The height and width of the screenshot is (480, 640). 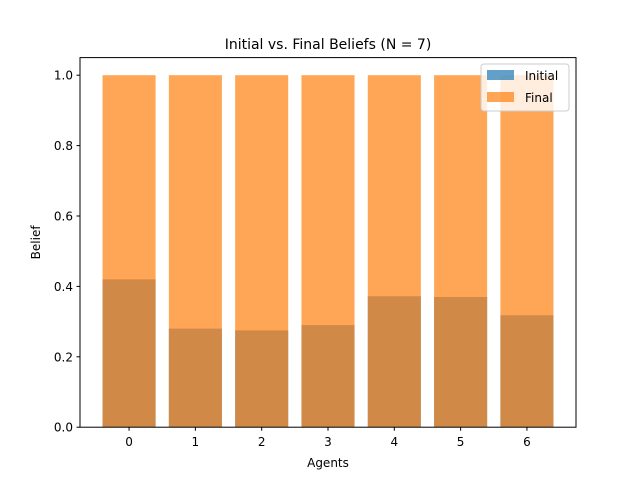 What do you see at coordinates (262, 442) in the screenshot?
I see `x-tick-label: 2` at bounding box center [262, 442].